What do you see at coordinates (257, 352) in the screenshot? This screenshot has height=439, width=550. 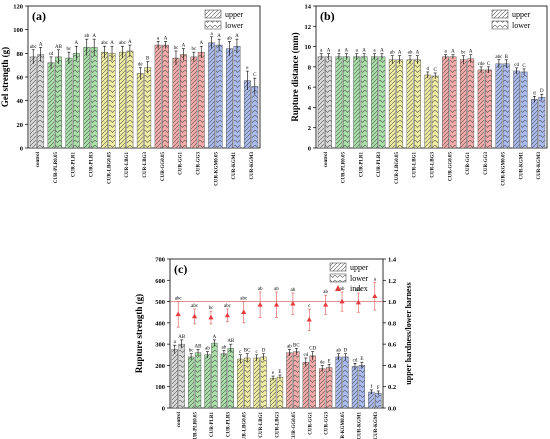 I see `significance-label-upper: c` at bounding box center [257, 352].